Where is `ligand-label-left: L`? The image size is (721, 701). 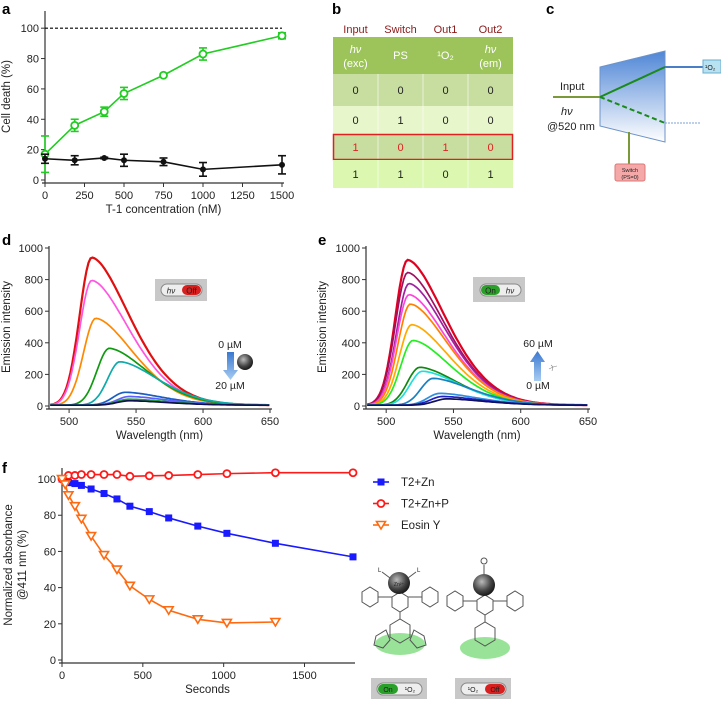
ligand-label-left: L is located at coordinates (380, 571).